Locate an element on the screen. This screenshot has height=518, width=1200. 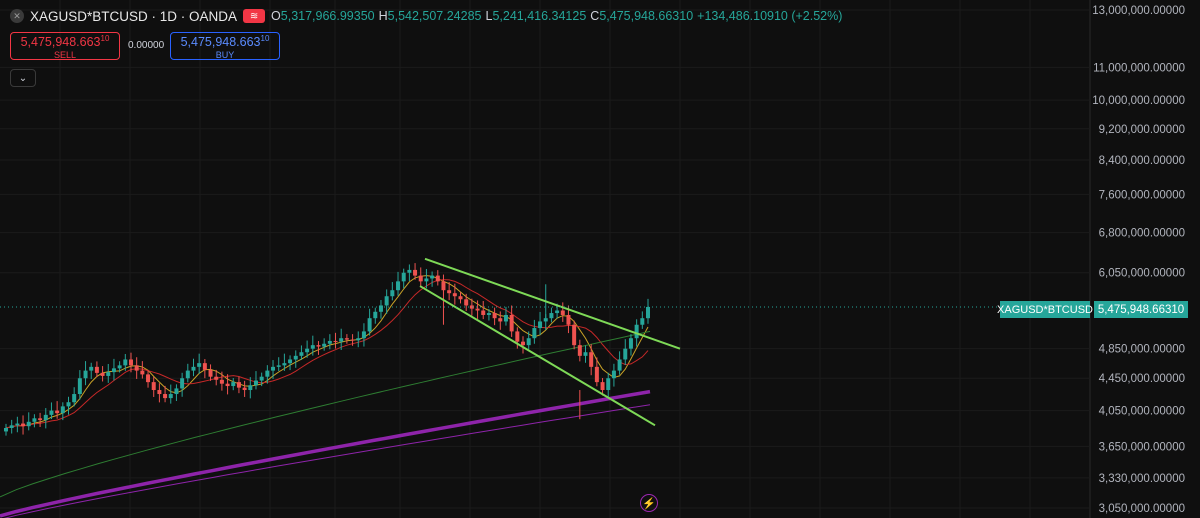
y-tick-label: 7,600,000.00000 is located at coordinates (1142, 195).